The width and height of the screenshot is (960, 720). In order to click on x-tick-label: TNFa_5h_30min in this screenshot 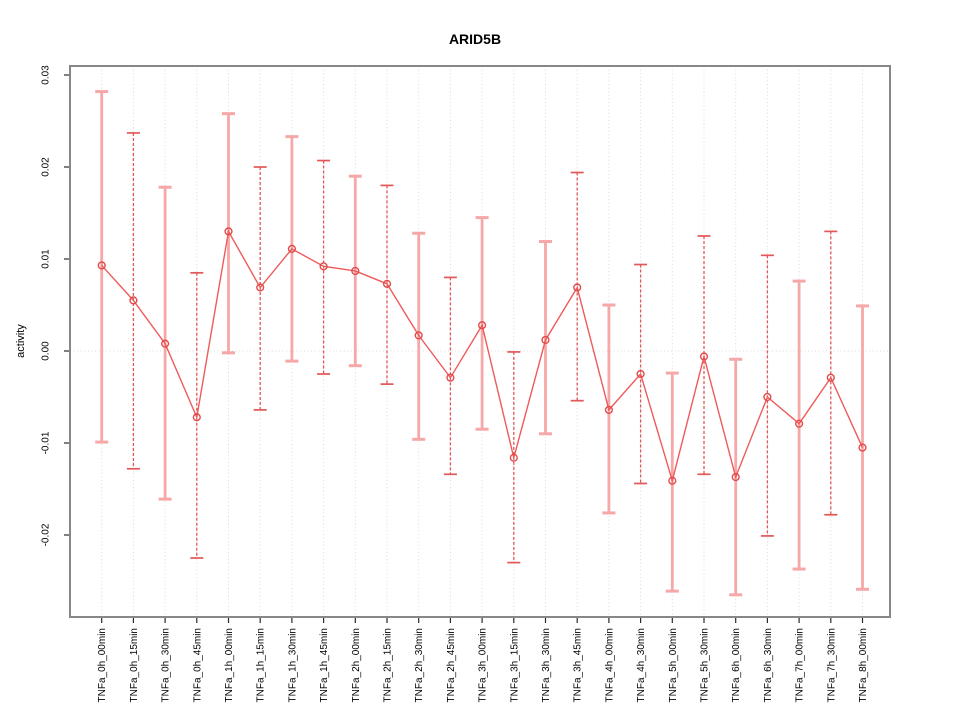, I will do `click(705, 665)`.